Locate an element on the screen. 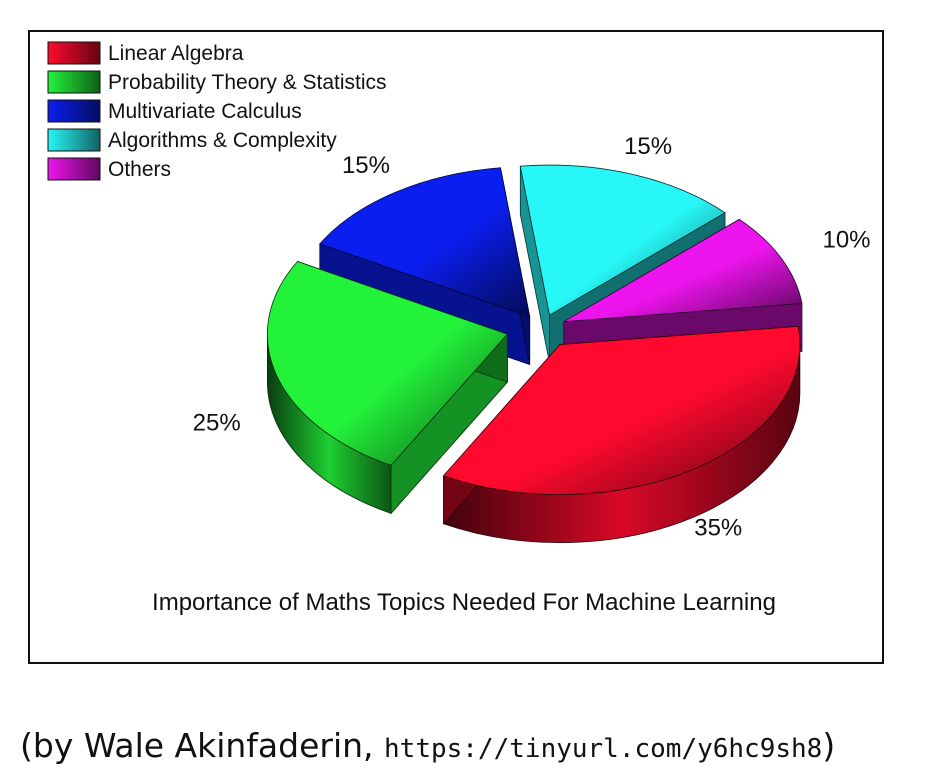  pct-label-others: 10% is located at coordinates (846, 239).